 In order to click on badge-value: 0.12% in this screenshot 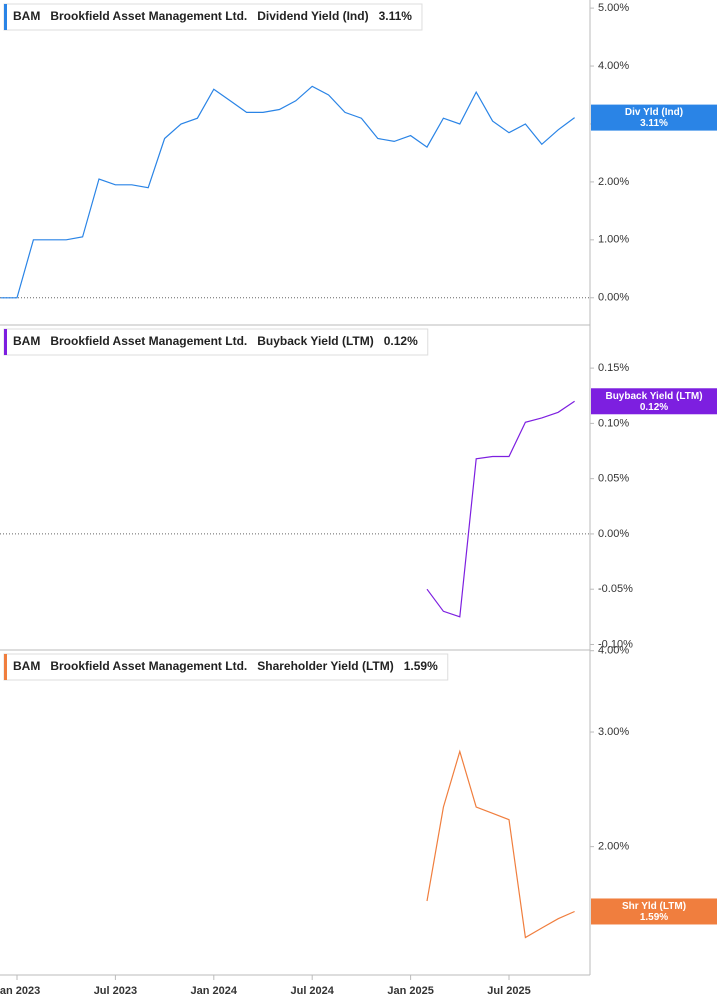, I will do `click(654, 407)`.